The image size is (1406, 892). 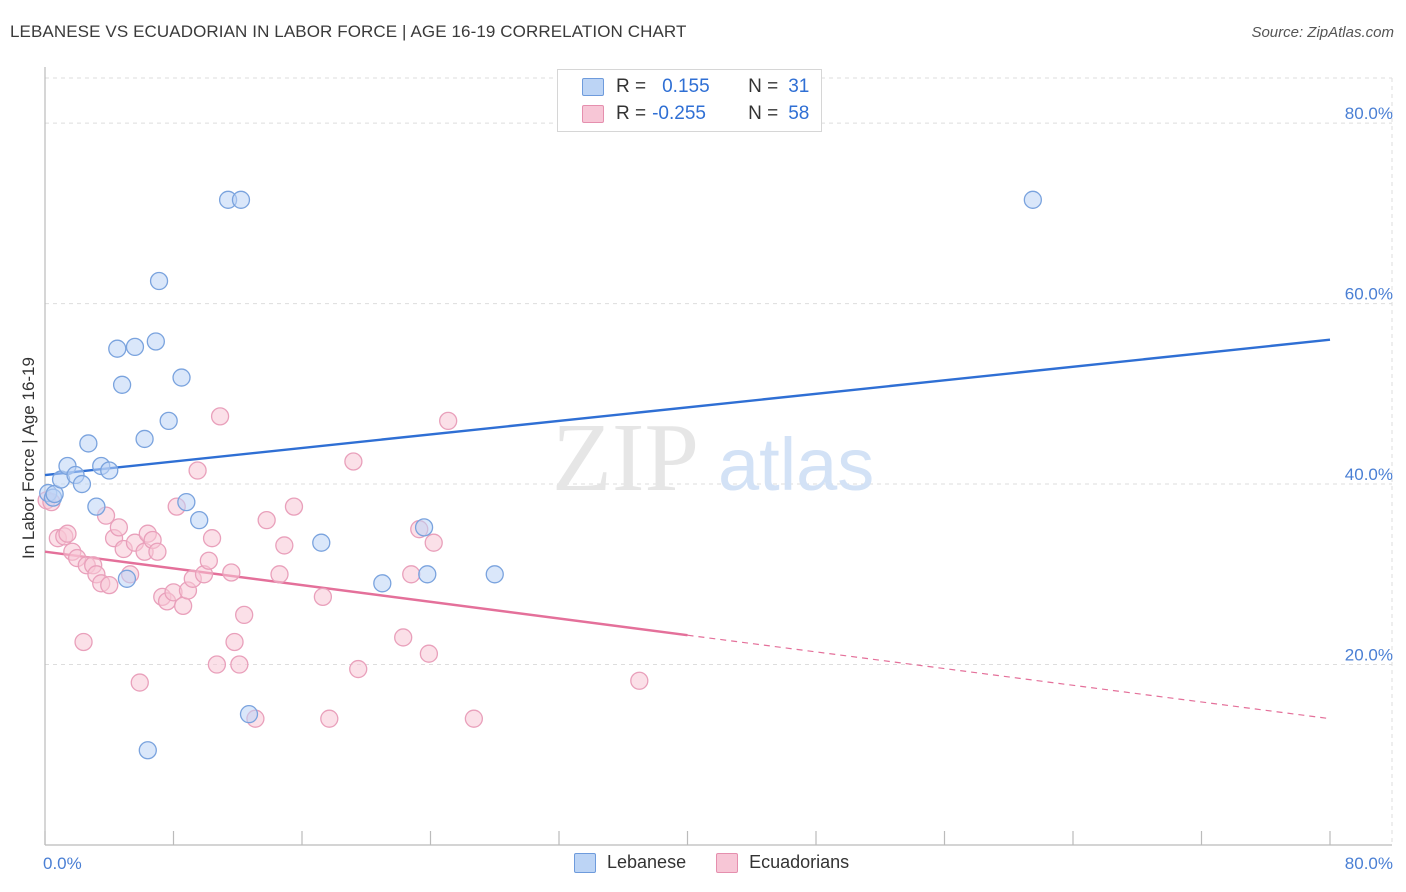 I want to click on bottom-legend-ecuadorian: Ecuadorians, so click(x=782, y=862).